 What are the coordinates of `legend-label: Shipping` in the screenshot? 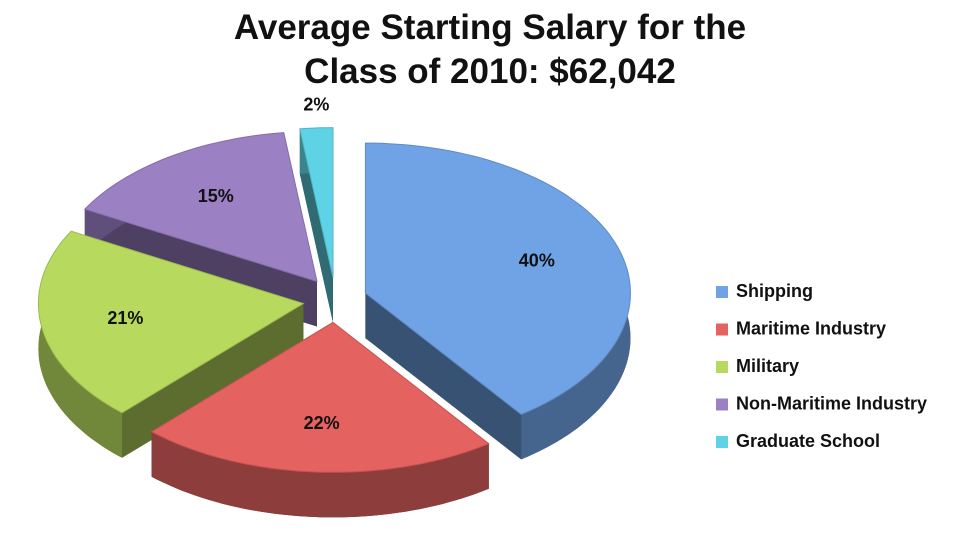 It's located at (774, 291).